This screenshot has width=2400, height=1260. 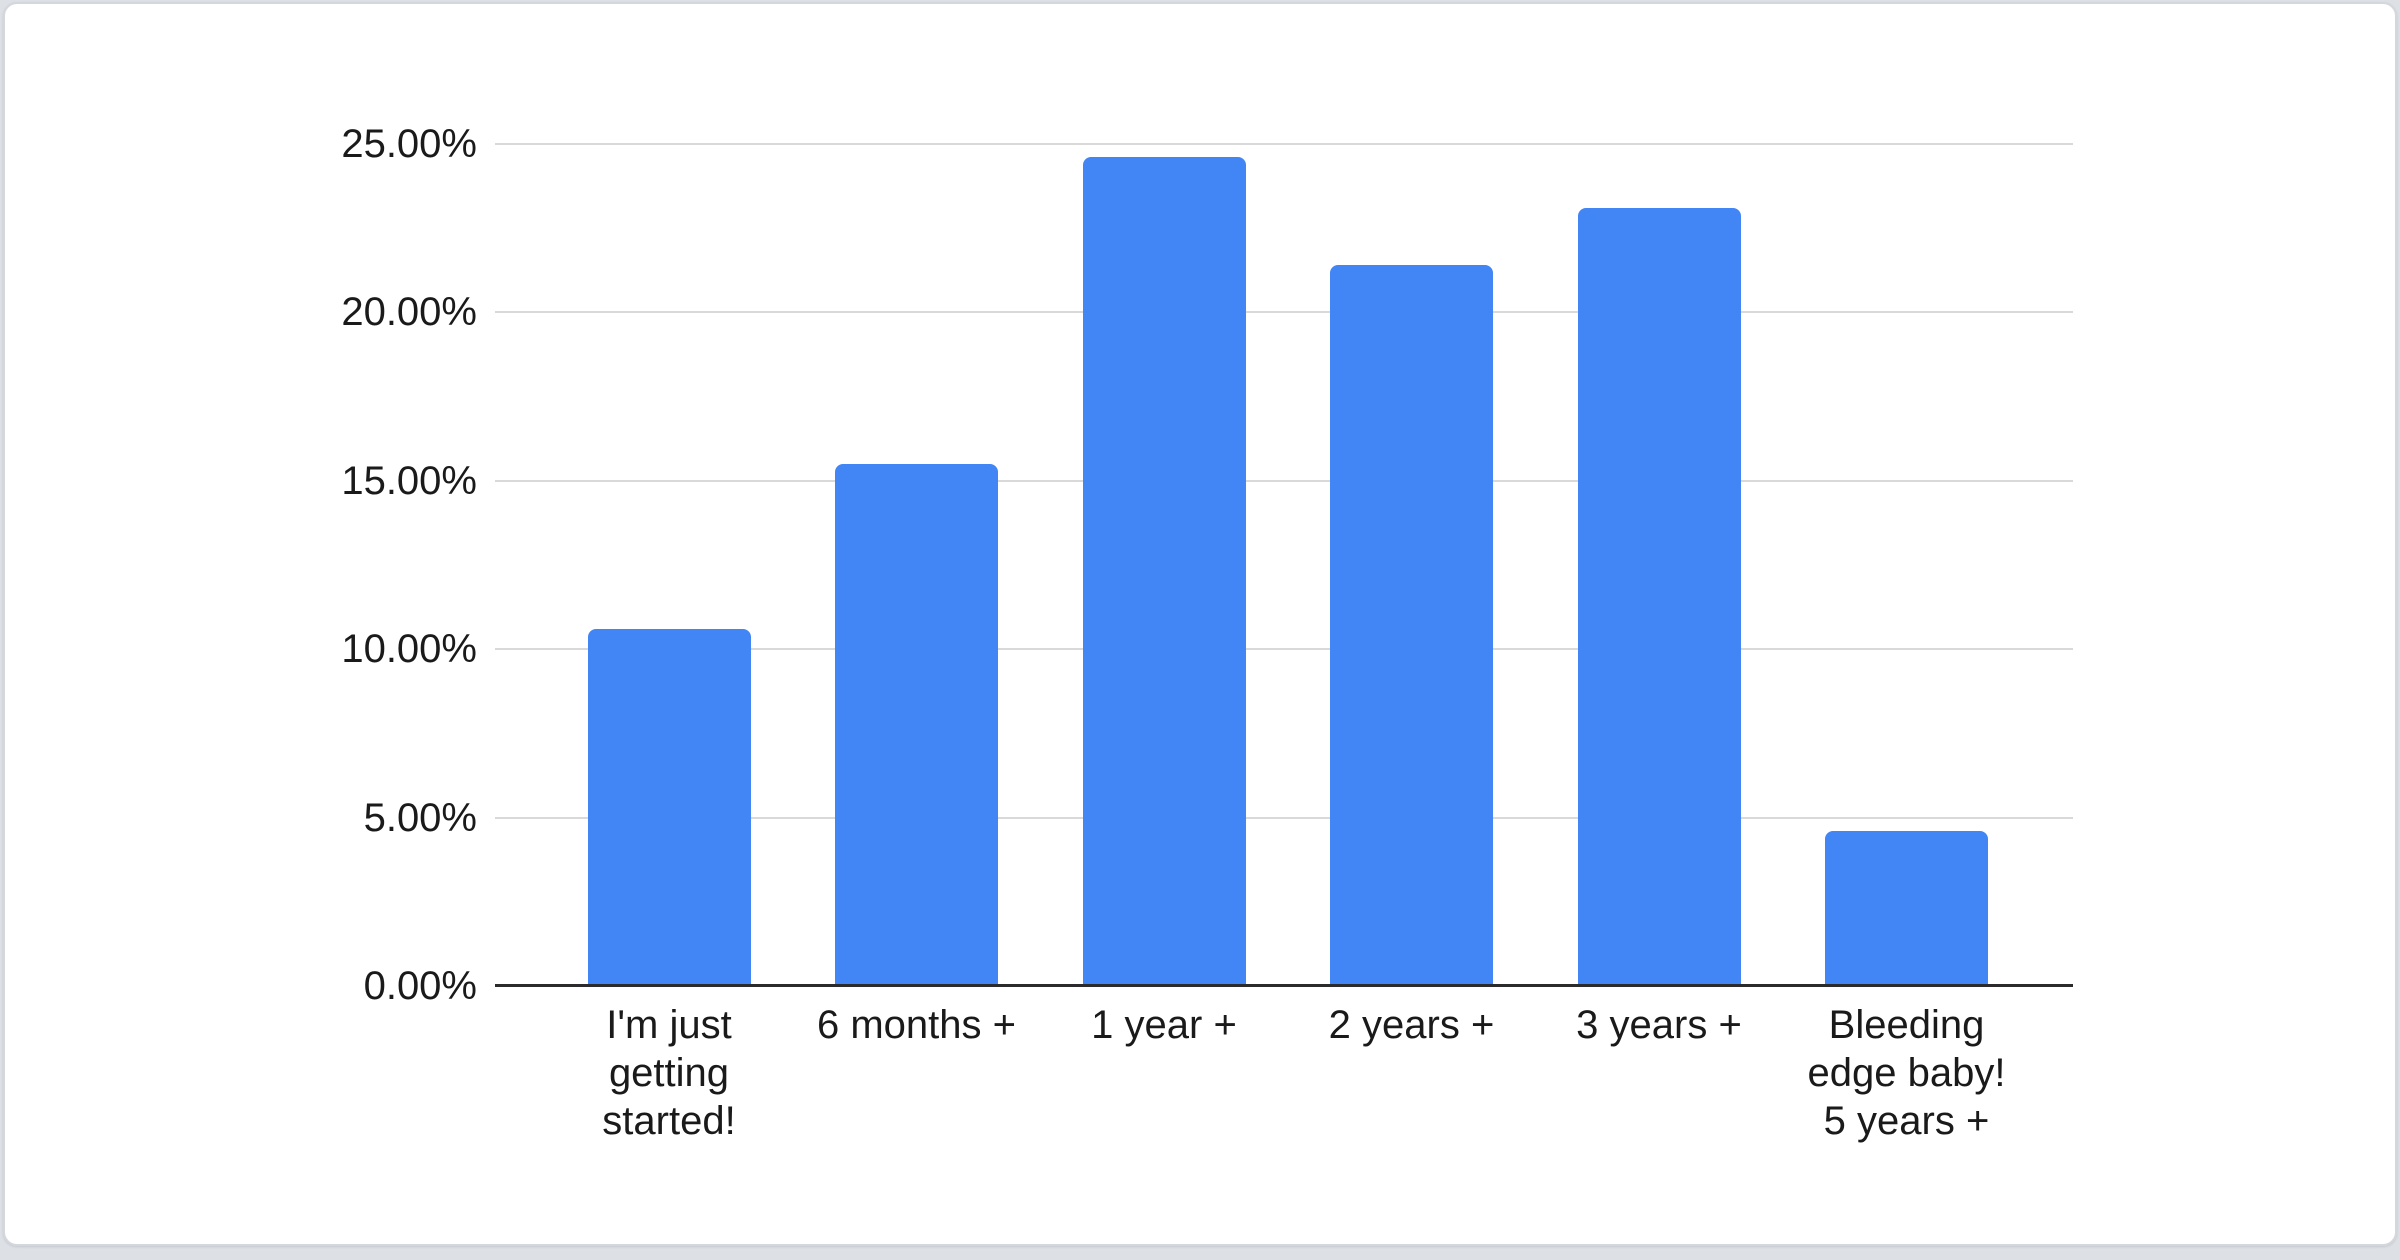 I want to click on y-axis-tick-label: 0.00%, so click(x=420, y=986).